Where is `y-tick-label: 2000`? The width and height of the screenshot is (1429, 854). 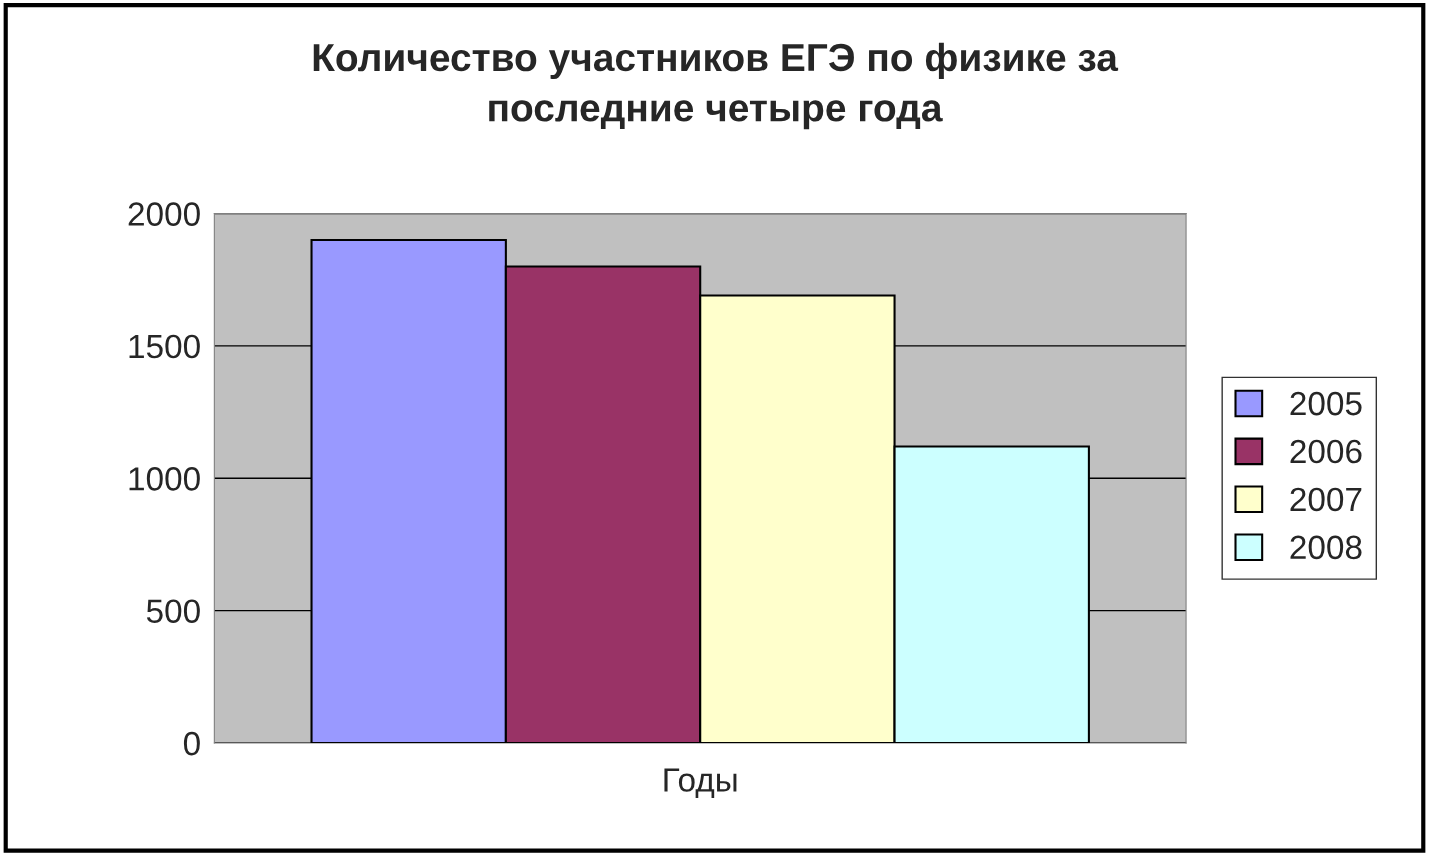 y-tick-label: 2000 is located at coordinates (164, 214).